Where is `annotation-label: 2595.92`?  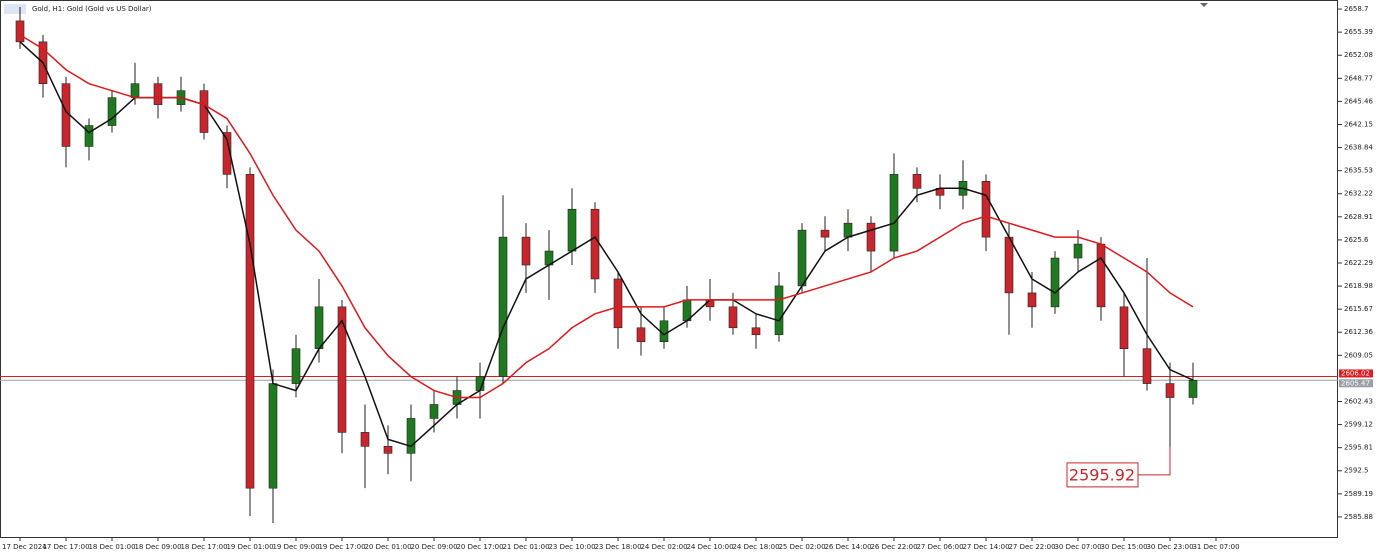 annotation-label: 2595.92 is located at coordinates (1102, 474).